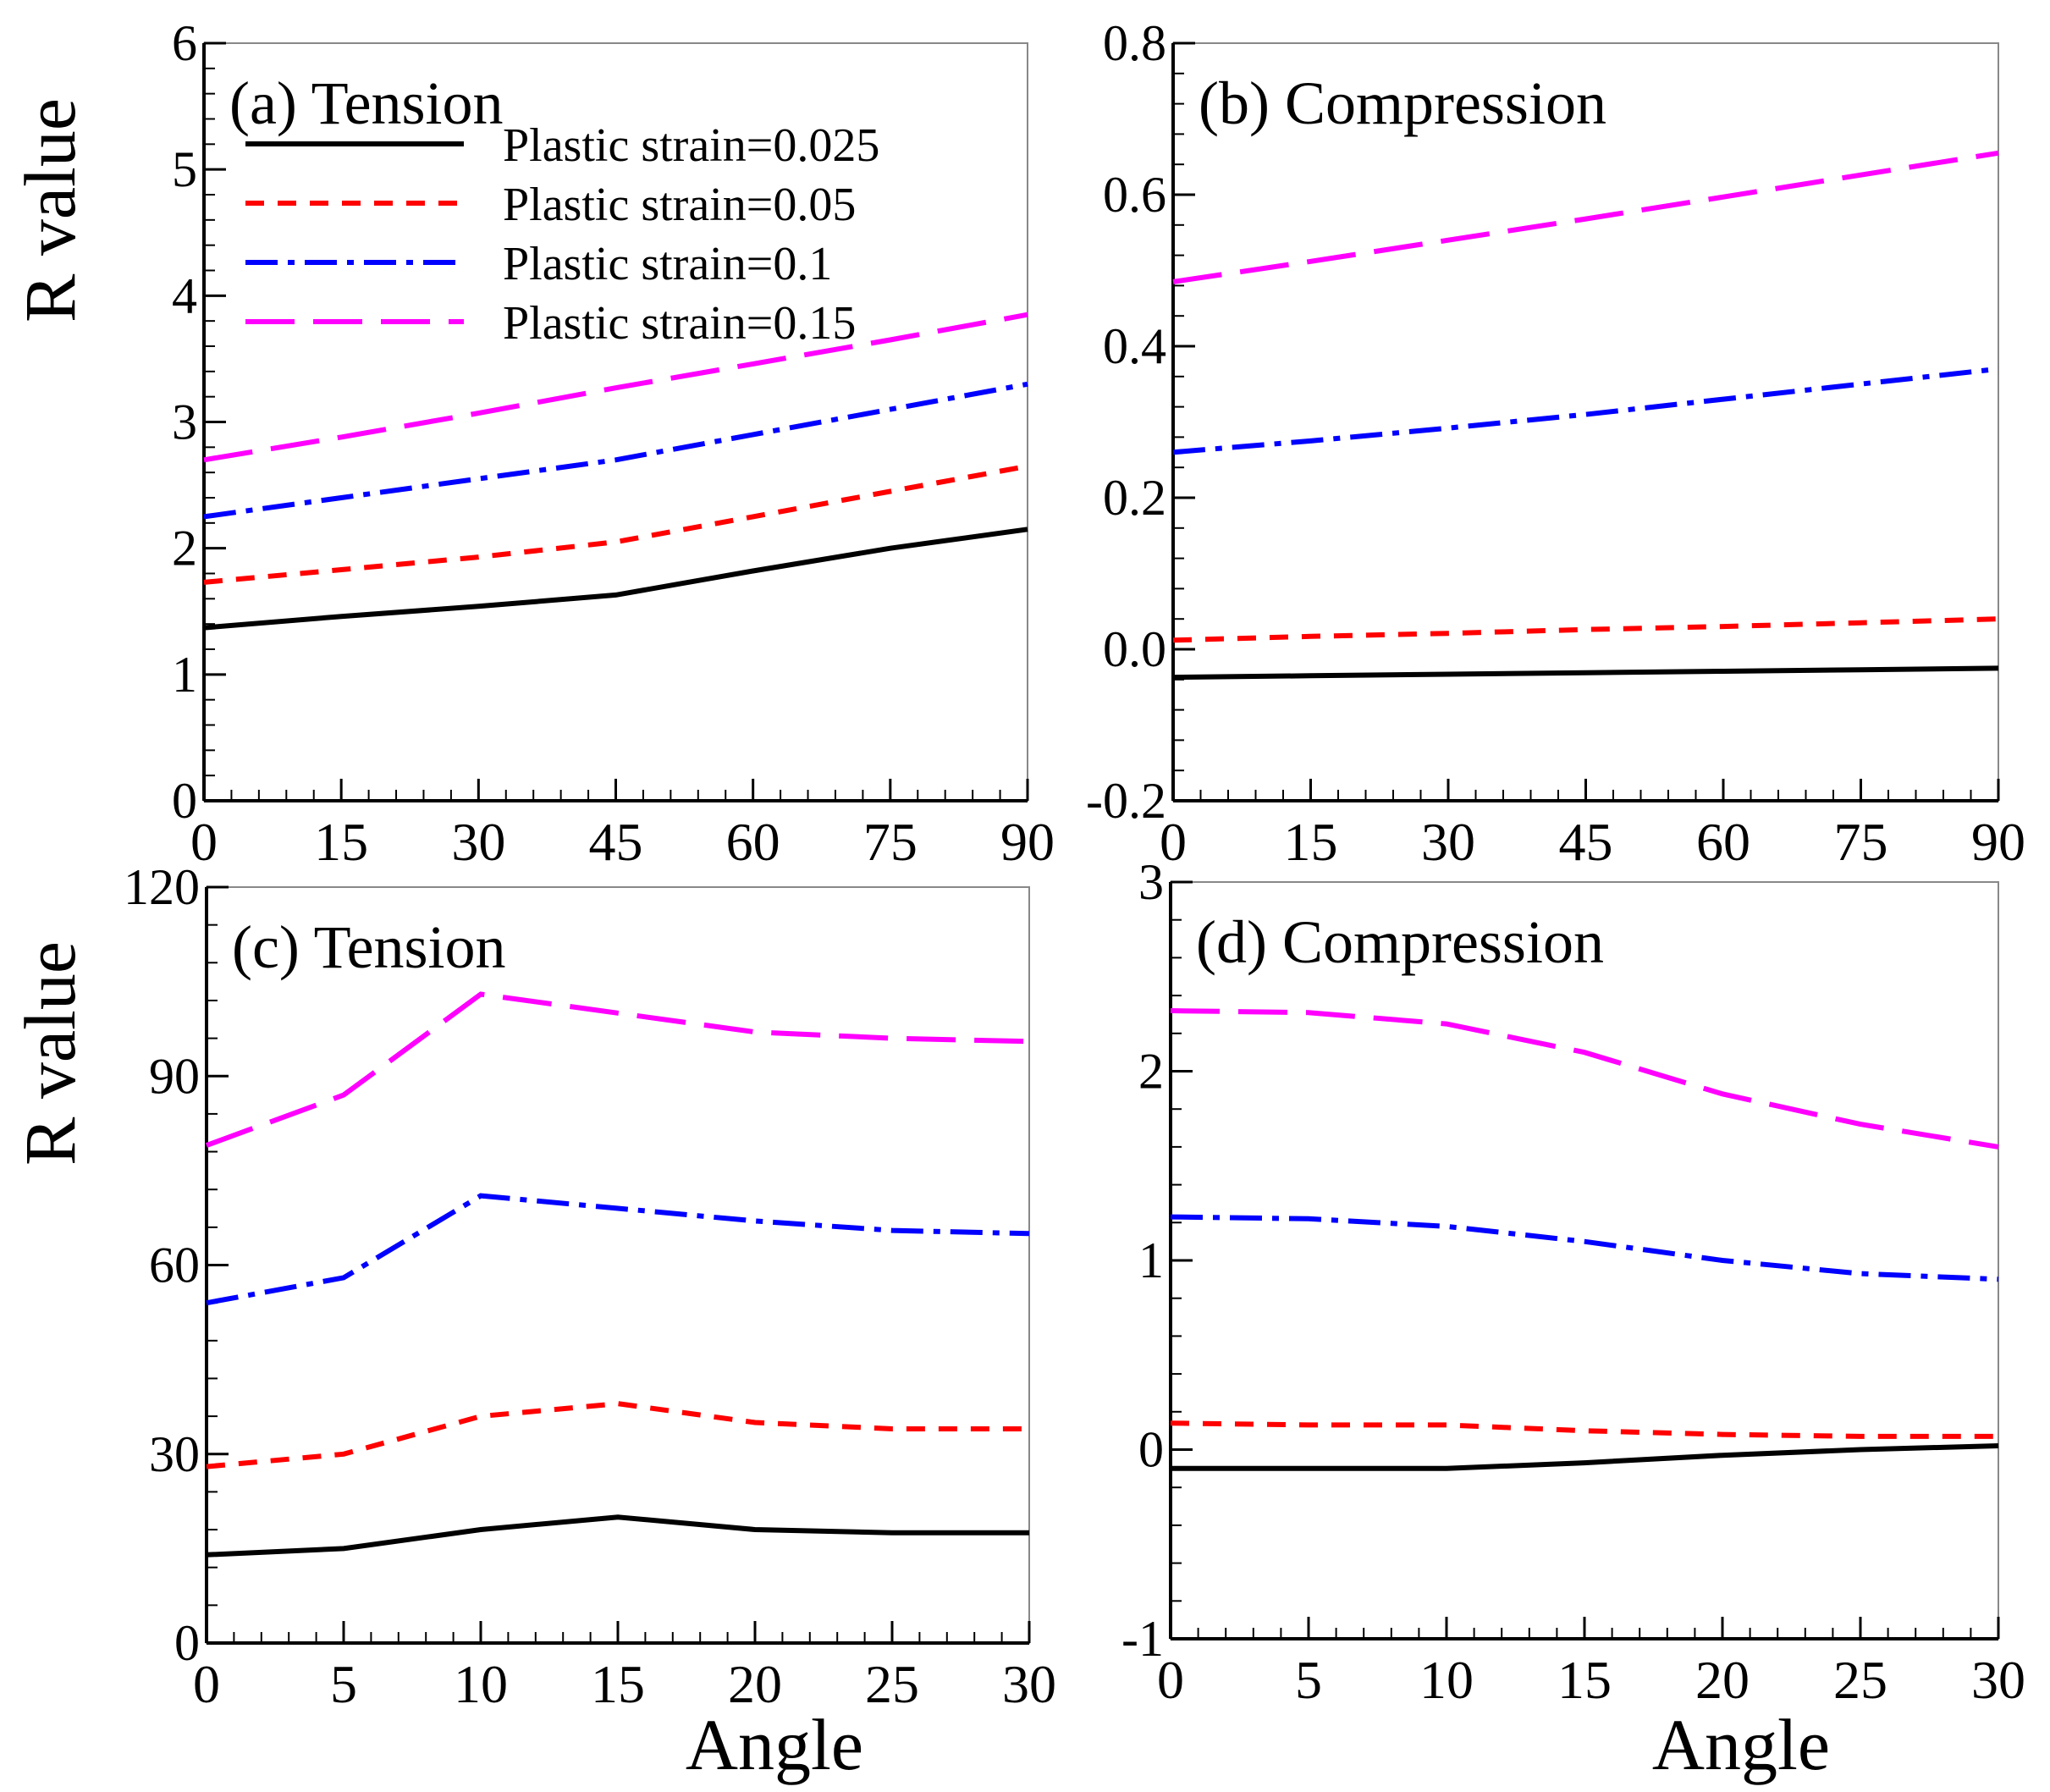  Describe the element at coordinates (1402, 103) in the screenshot. I see `panel-title: (b) Compression` at that location.